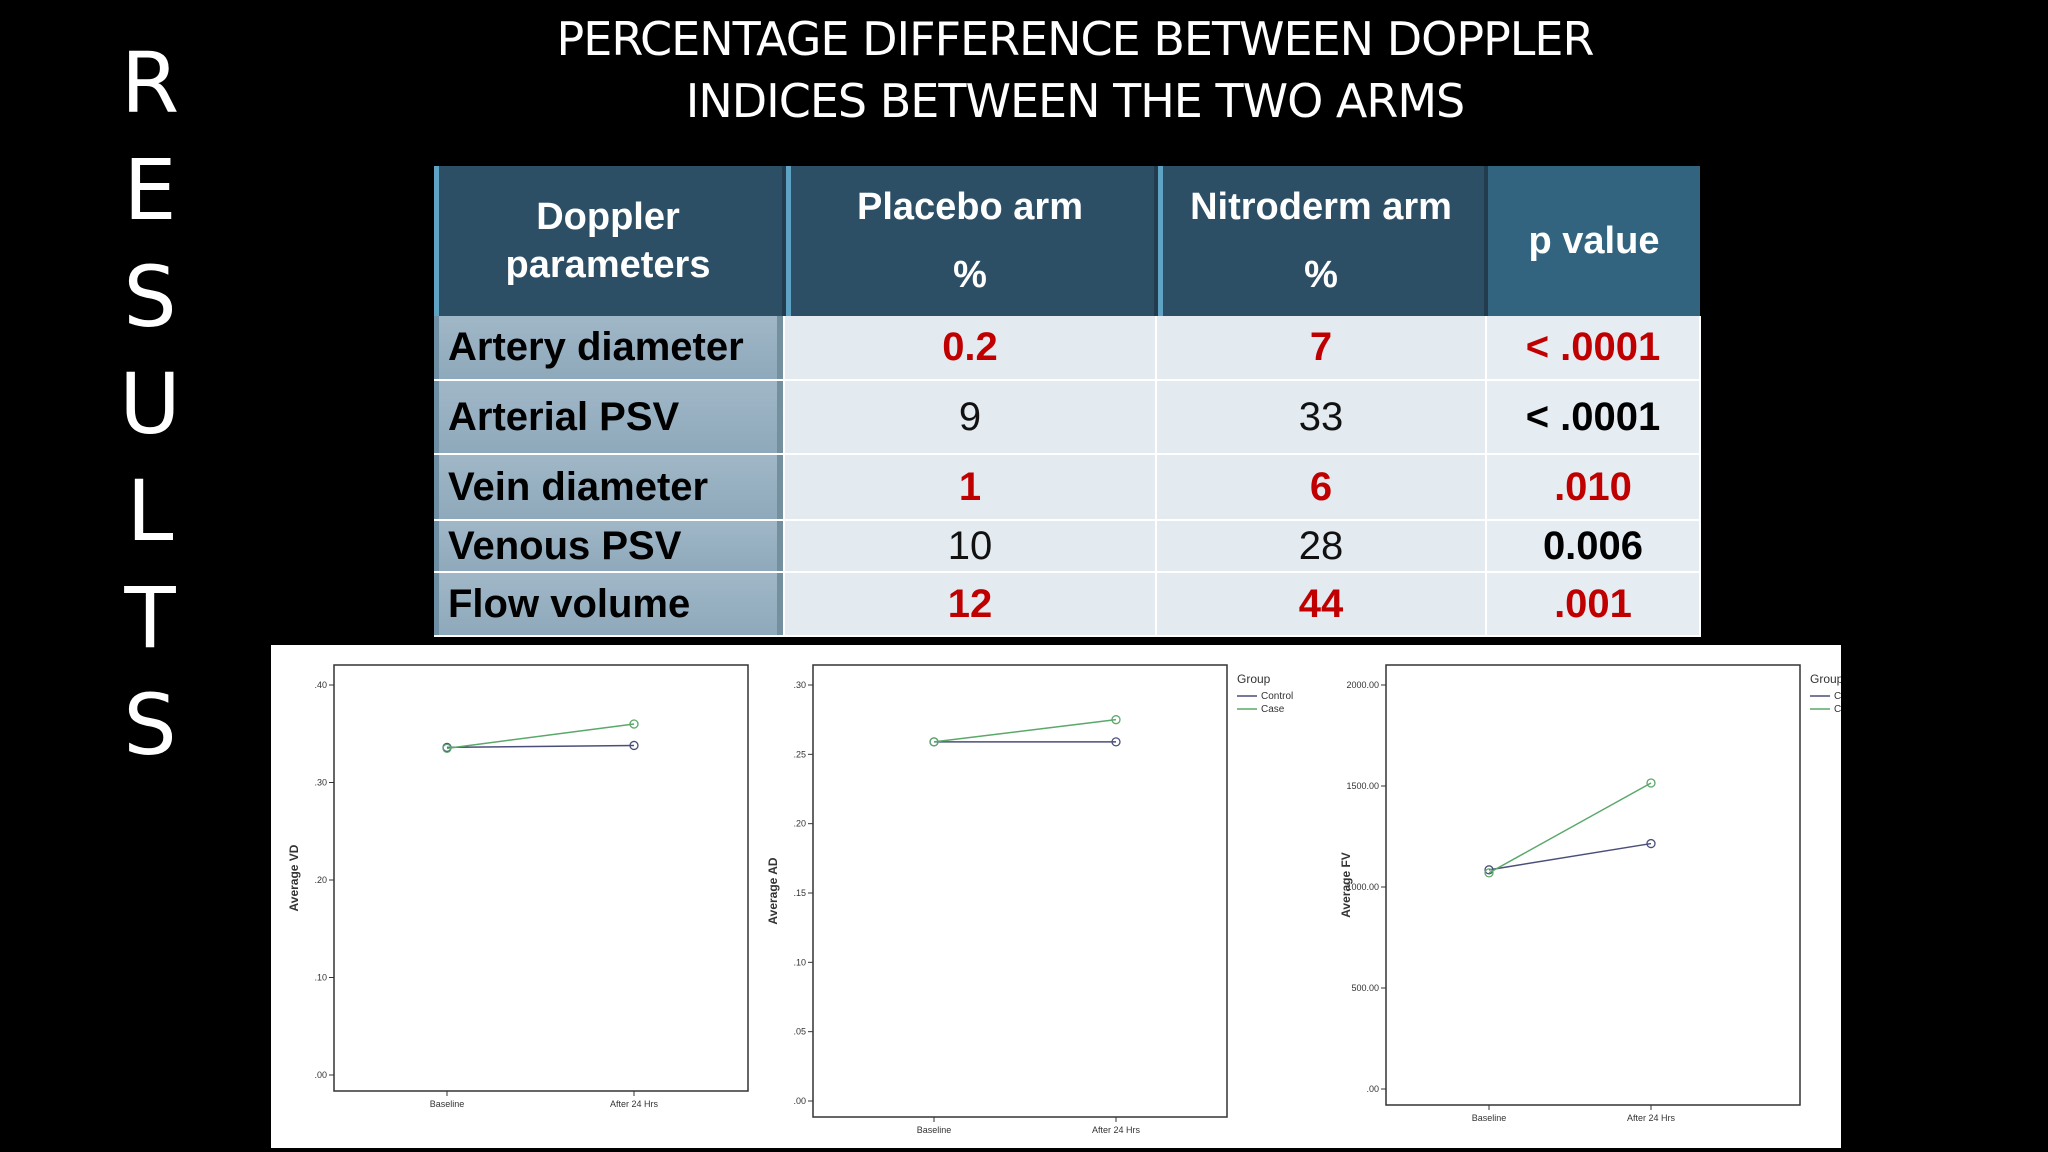 Image resolution: width=2048 pixels, height=1152 pixels. What do you see at coordinates (1277, 696) in the screenshot?
I see `chart-2-legend-entry: Control` at bounding box center [1277, 696].